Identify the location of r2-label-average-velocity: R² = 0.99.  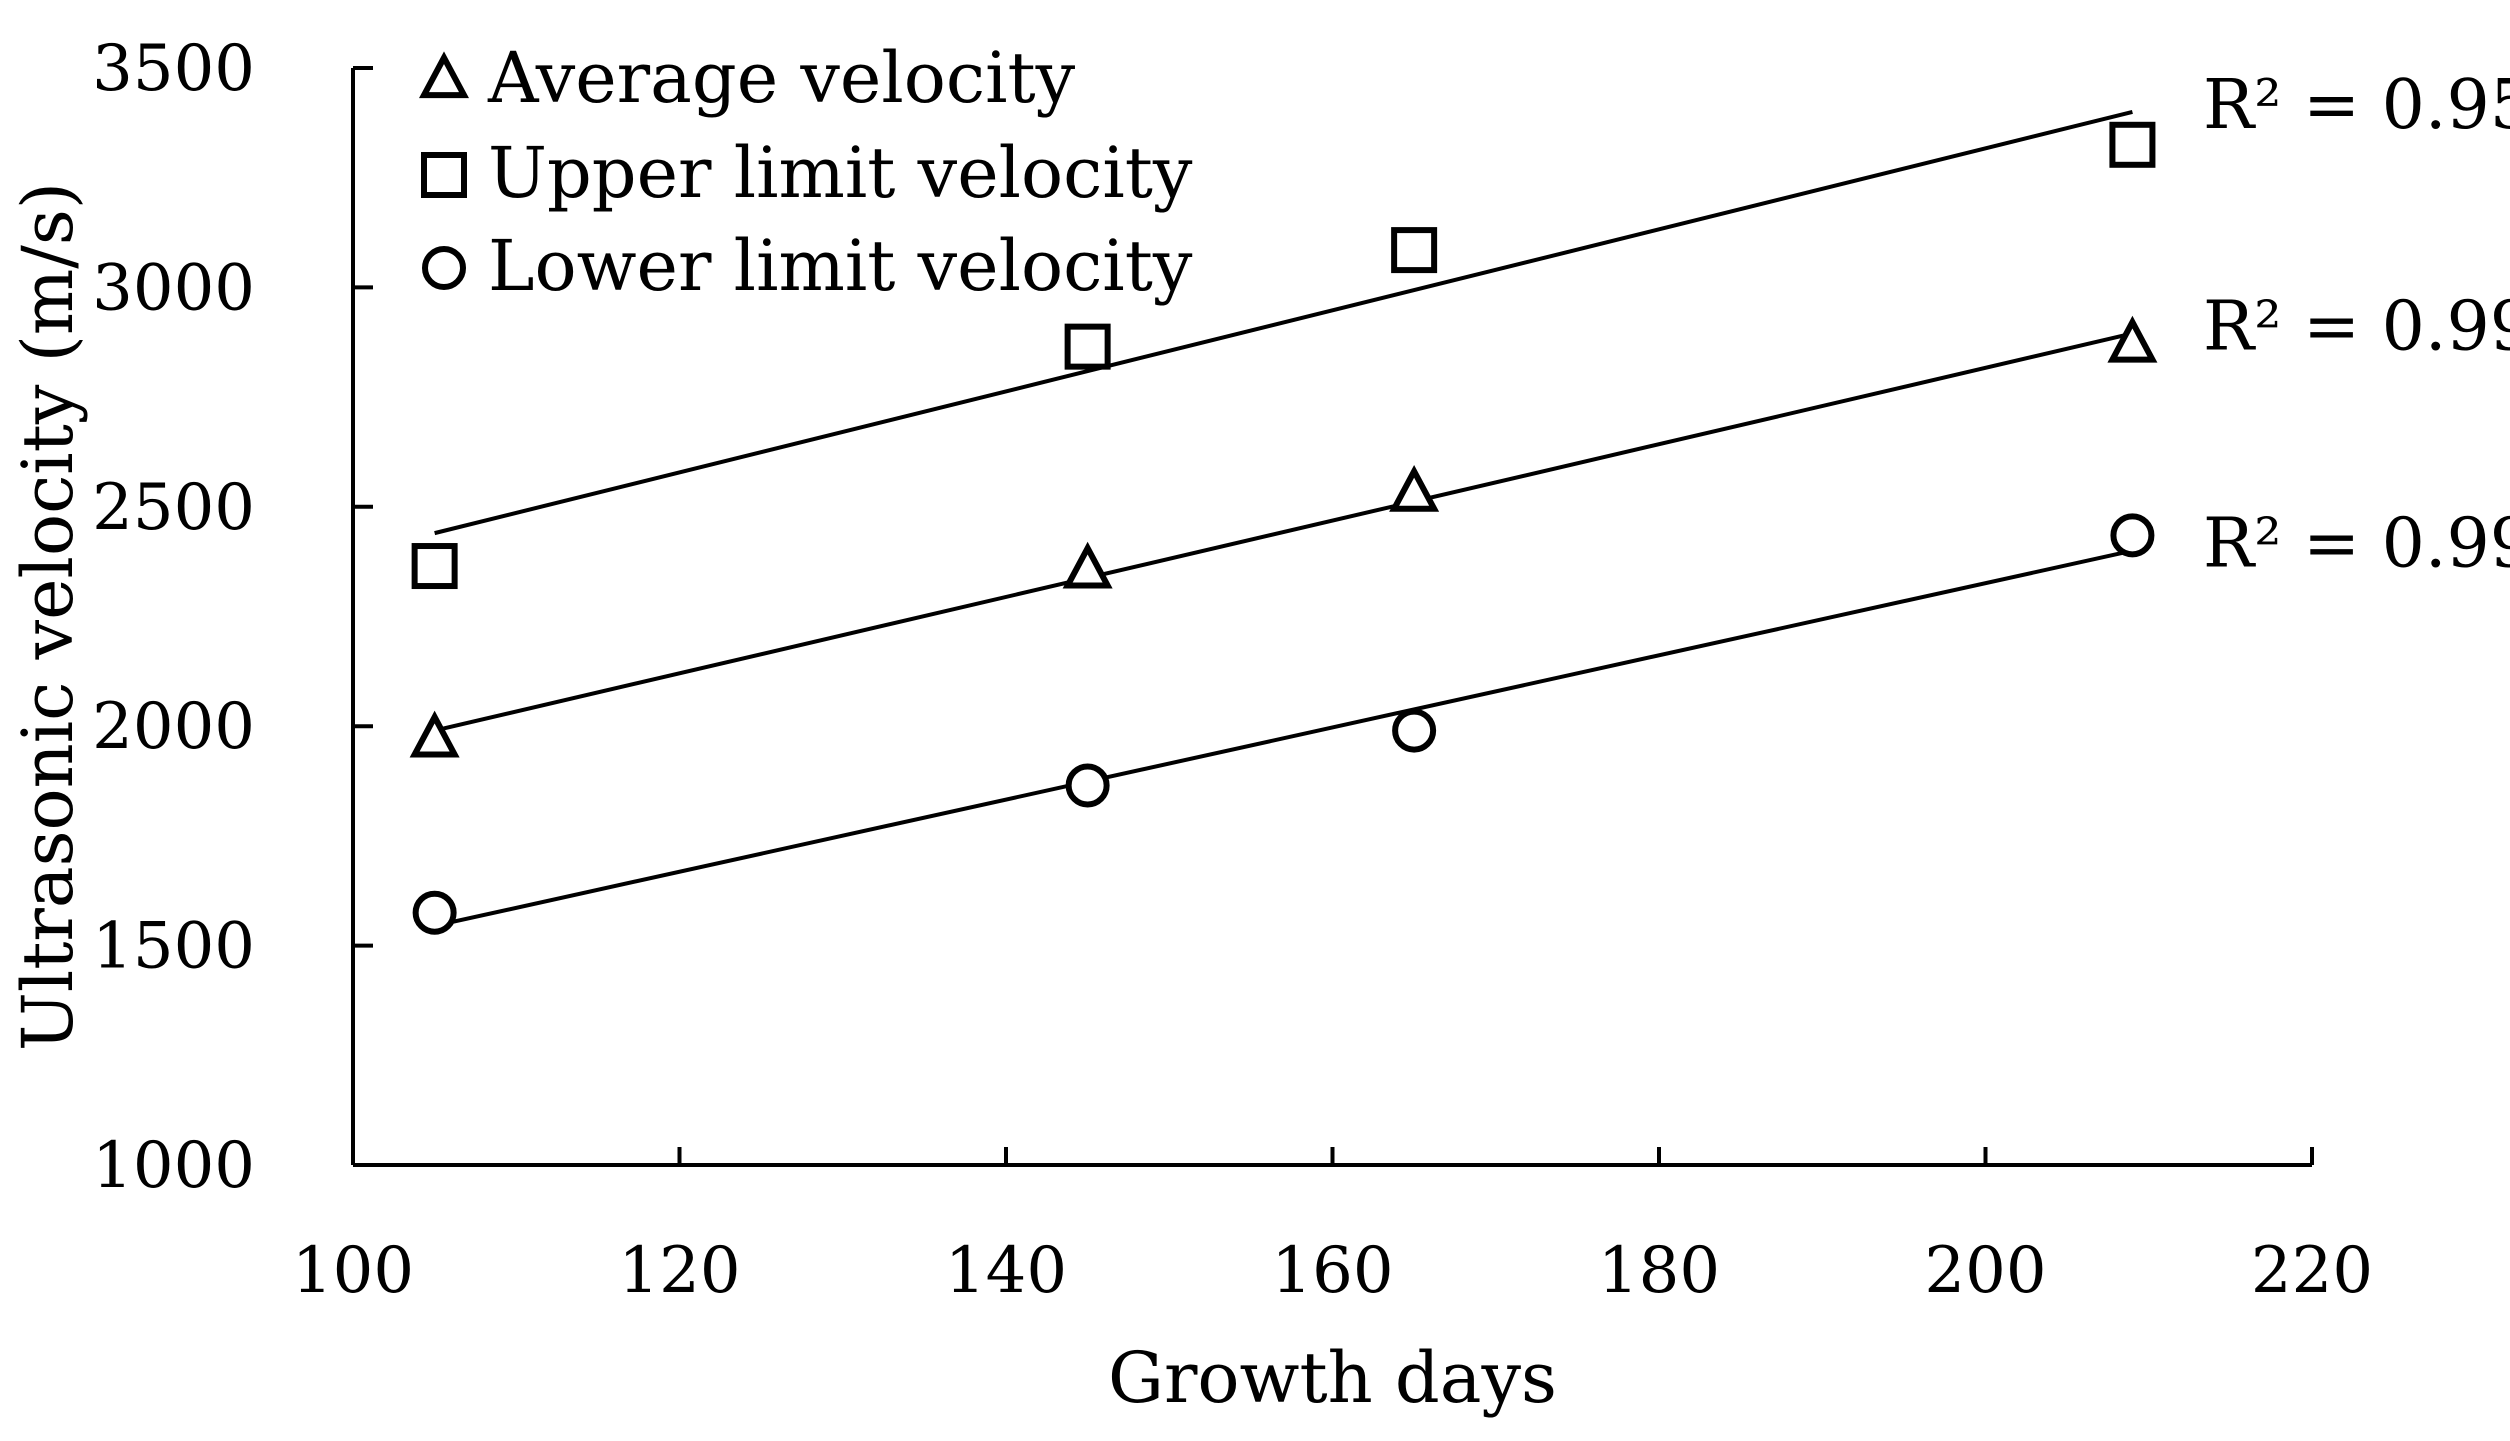
(2356, 326).